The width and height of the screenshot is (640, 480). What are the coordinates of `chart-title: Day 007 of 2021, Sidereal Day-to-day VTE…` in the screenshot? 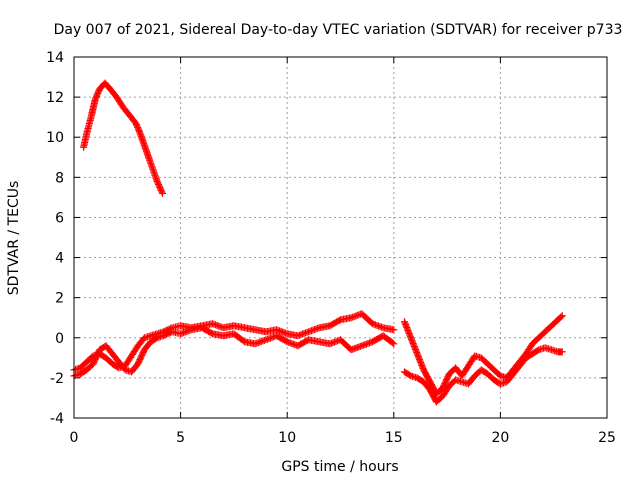 It's located at (338, 30).